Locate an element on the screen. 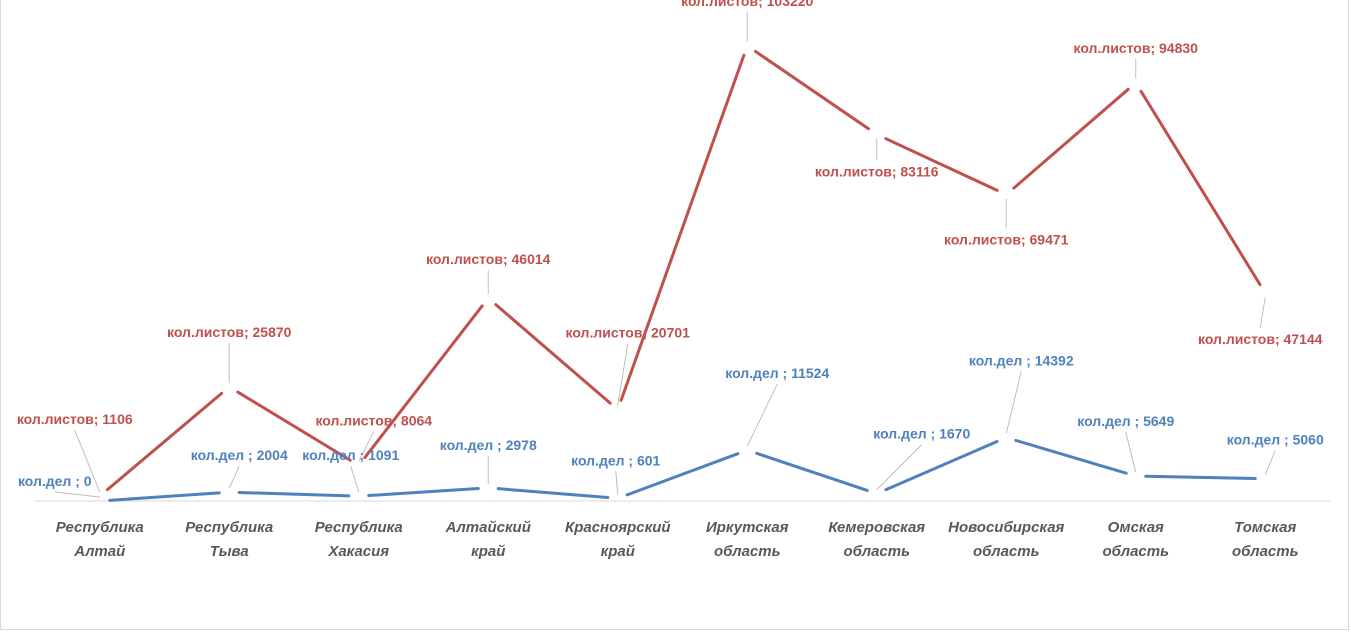 The width and height of the screenshot is (1351, 632). data-label: кол.листов; 83116 is located at coordinates (877, 171).